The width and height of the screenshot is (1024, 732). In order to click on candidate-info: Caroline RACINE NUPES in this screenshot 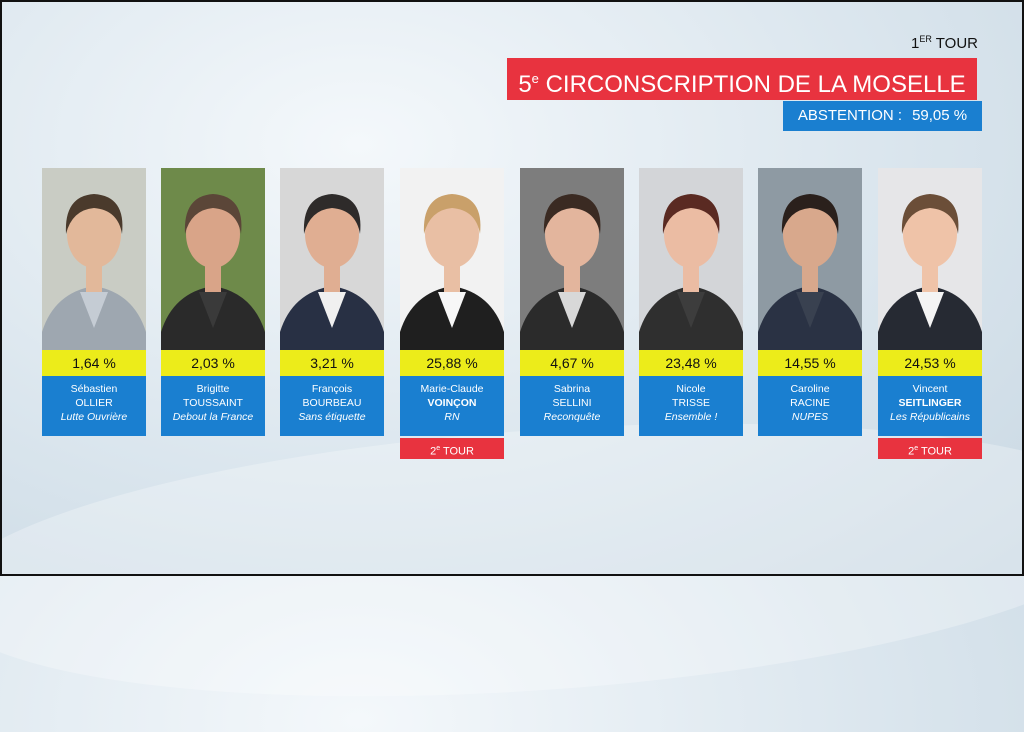, I will do `click(810, 406)`.